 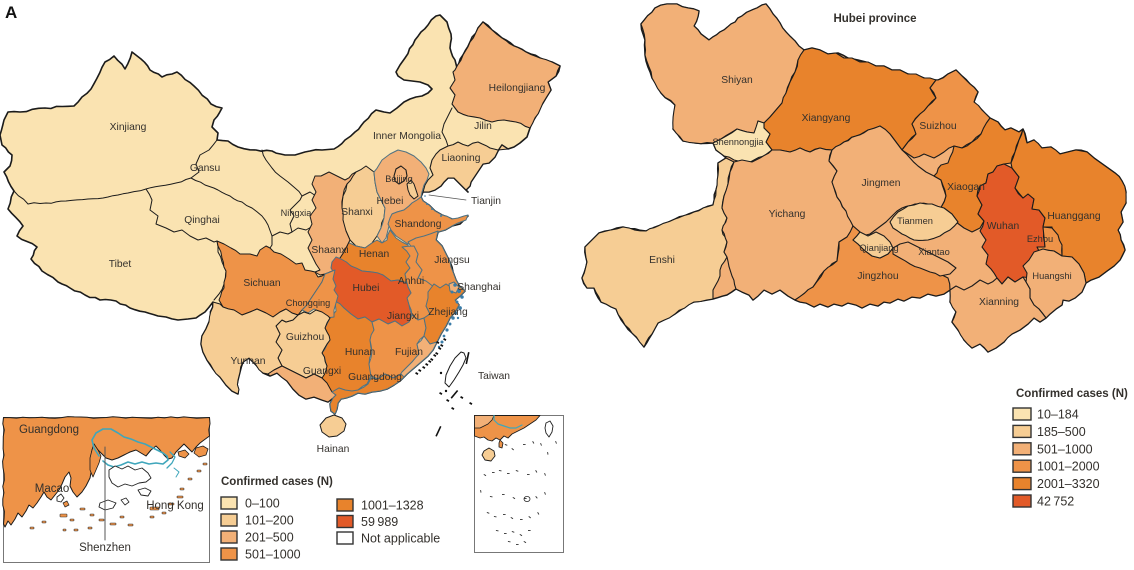 What do you see at coordinates (269, 538) in the screenshot?
I see `svg-text: 201–500` at bounding box center [269, 538].